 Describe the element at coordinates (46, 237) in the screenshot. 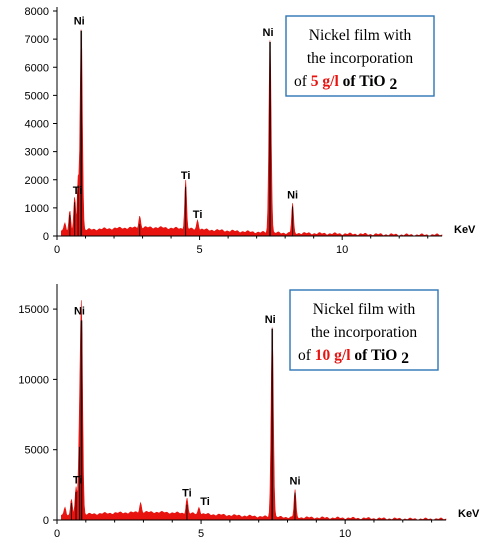

I see `y-tick-label-5gl-0: 0` at that location.